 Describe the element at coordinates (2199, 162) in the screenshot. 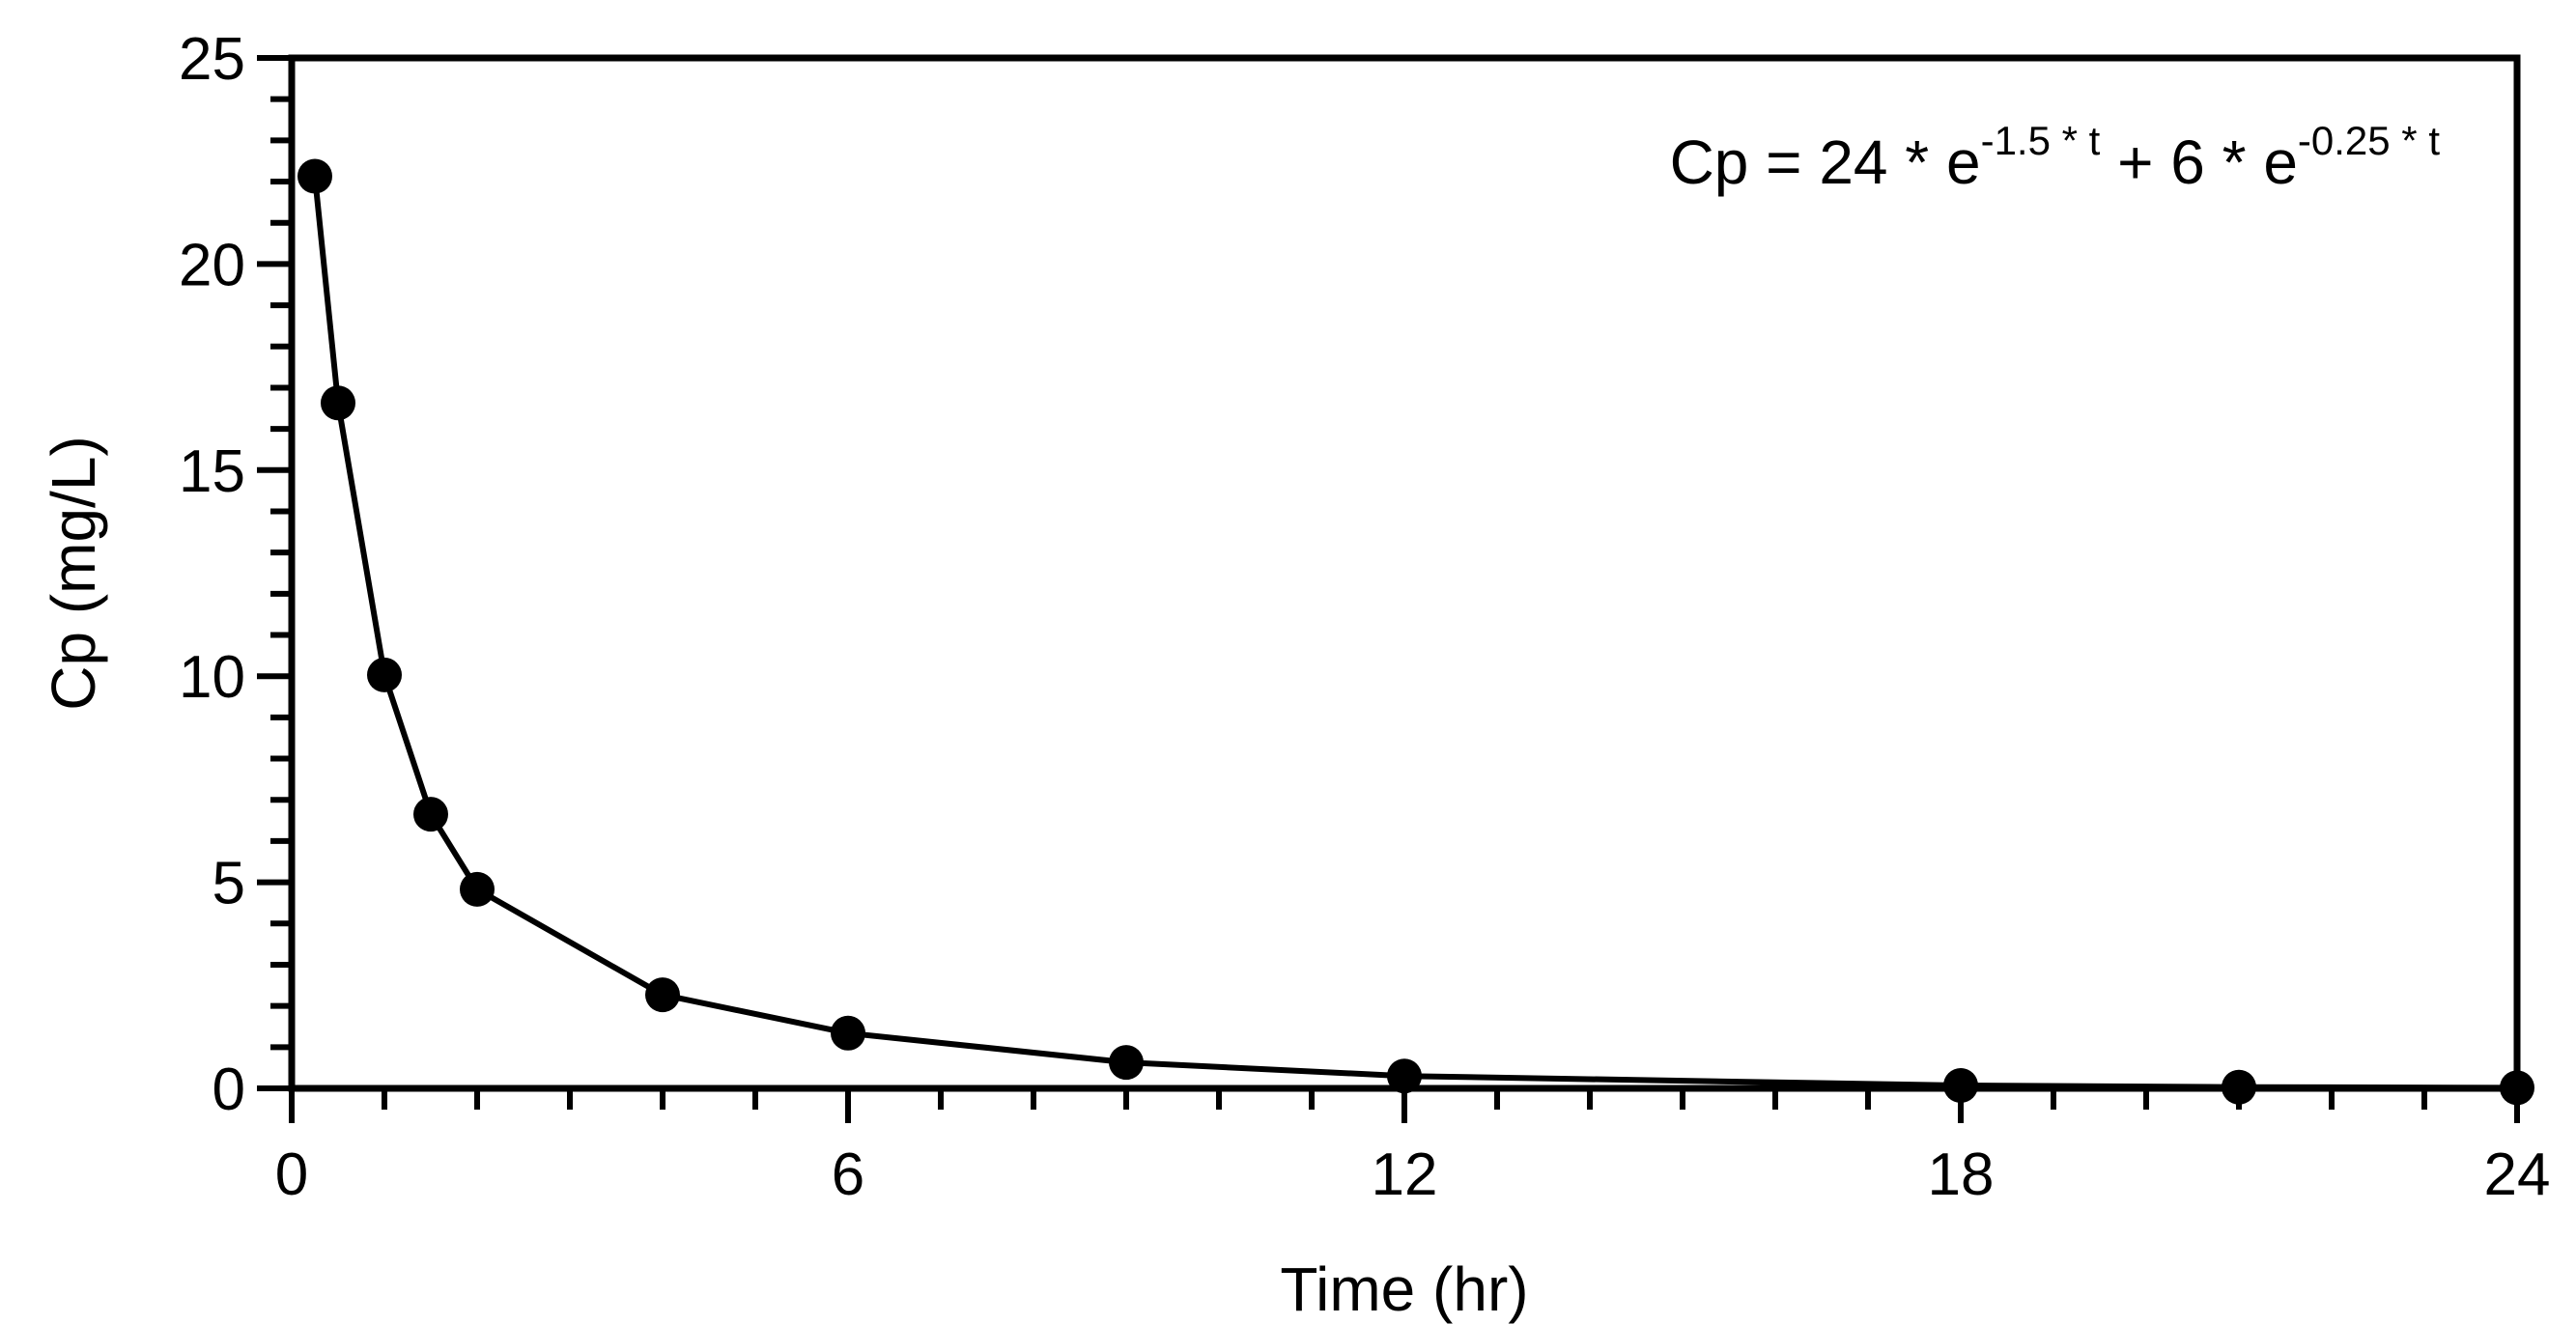

I see `equation-part-2: + 6 * e` at that location.